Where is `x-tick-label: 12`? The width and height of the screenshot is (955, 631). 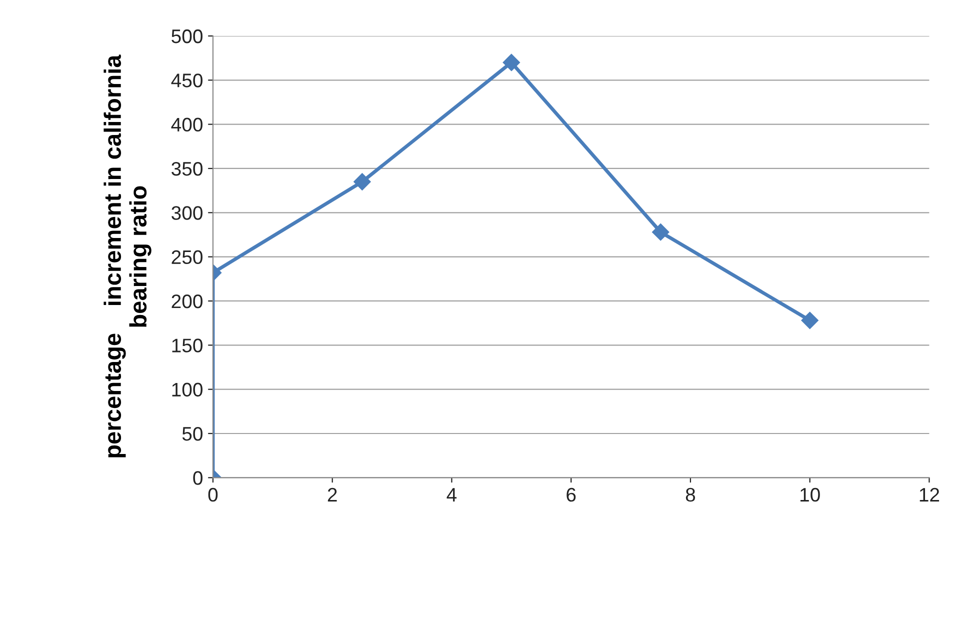
x-tick-label: 12 is located at coordinates (930, 495).